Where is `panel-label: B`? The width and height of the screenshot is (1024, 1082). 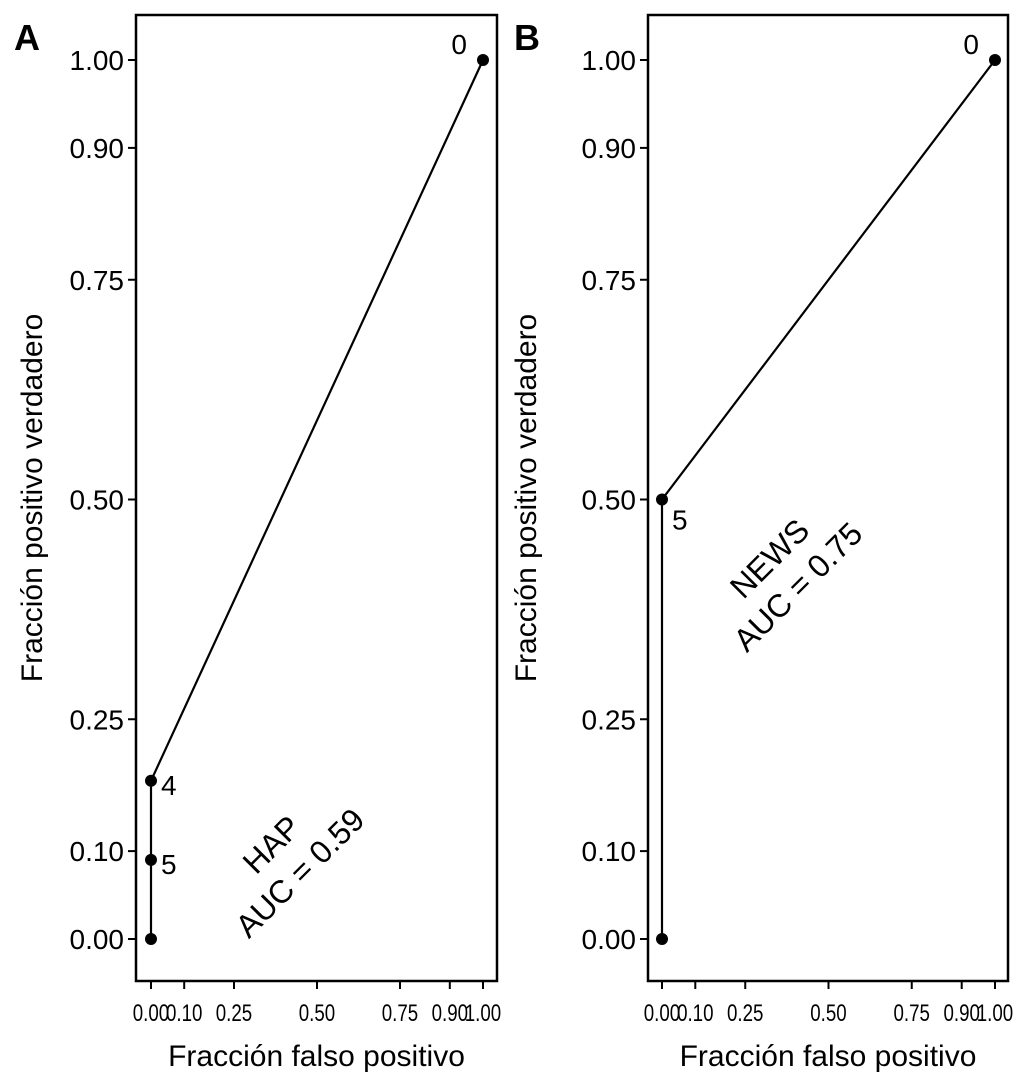
panel-label: B is located at coordinates (527, 37).